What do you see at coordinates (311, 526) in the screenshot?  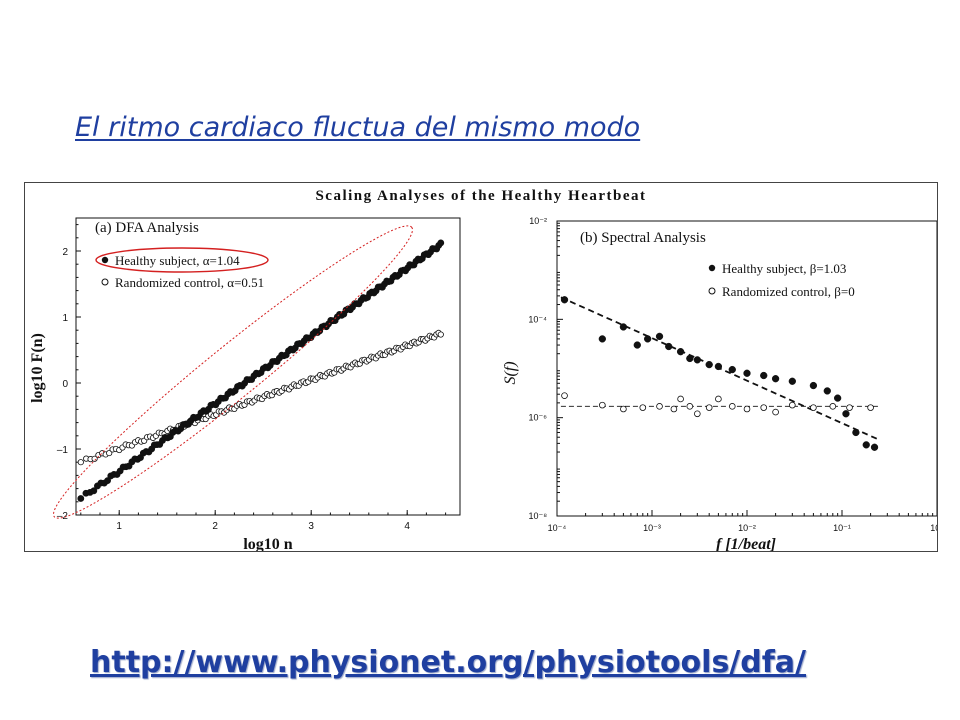 I see `x-tick-label: 3` at bounding box center [311, 526].